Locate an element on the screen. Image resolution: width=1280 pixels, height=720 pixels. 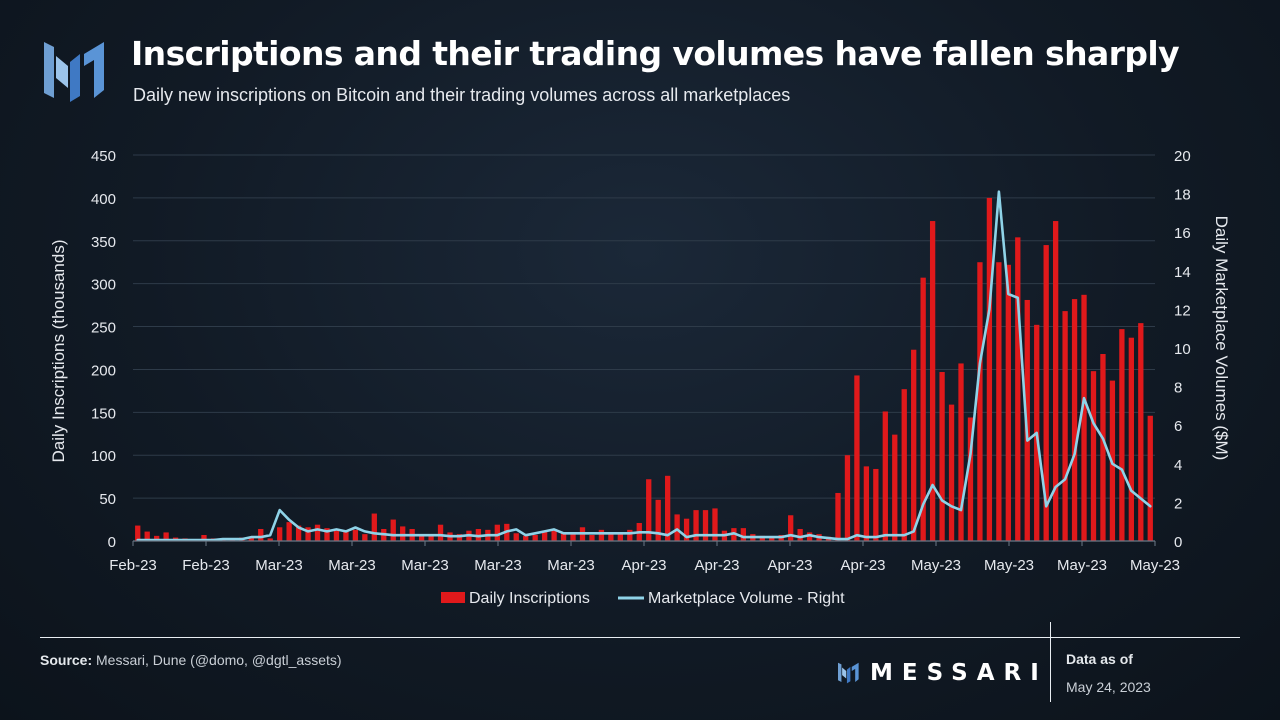
y-tick-label: 400 is located at coordinates (103, 199).